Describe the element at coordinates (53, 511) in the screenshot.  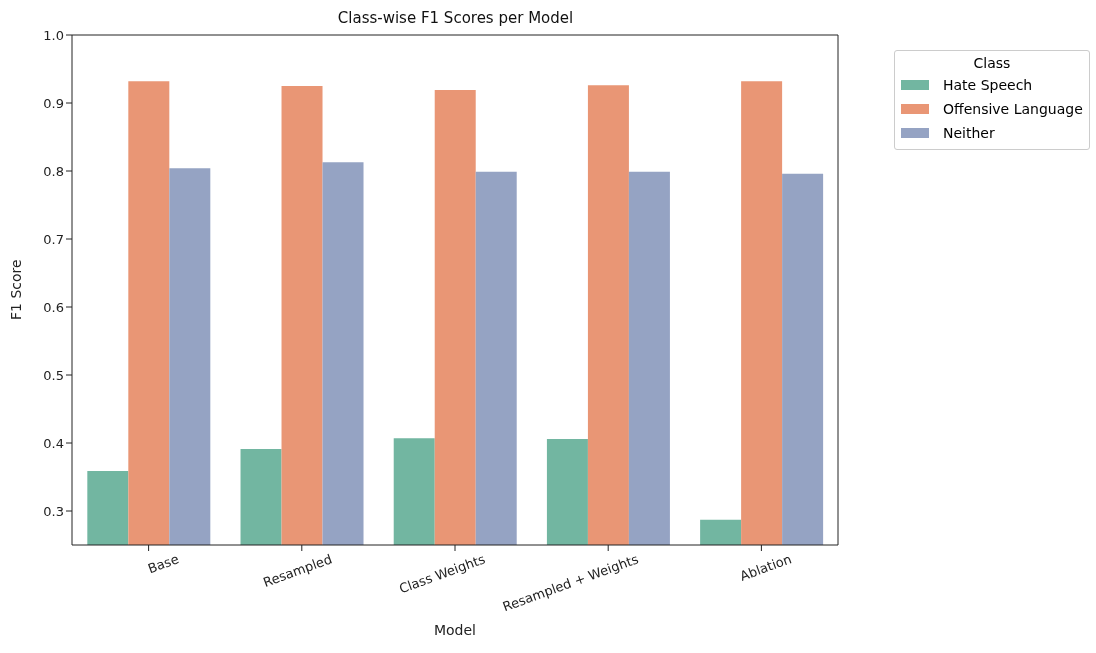
I see `y-tick-label: 0.3` at that location.